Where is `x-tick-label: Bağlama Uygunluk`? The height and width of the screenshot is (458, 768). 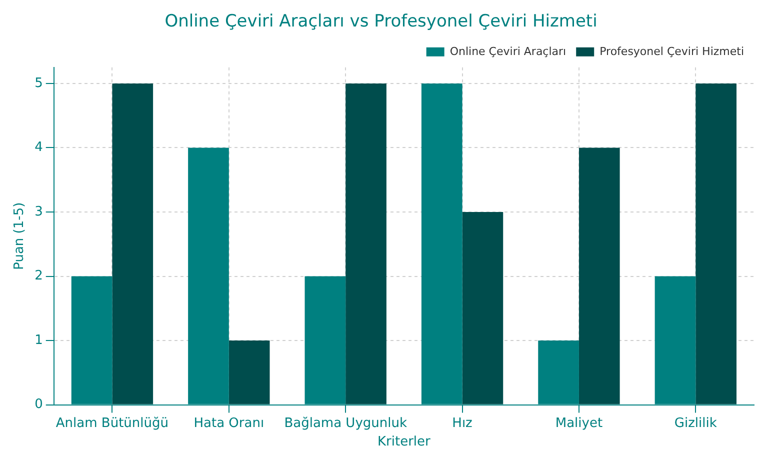 x-tick-label: Bağlama Uygunluk is located at coordinates (346, 423).